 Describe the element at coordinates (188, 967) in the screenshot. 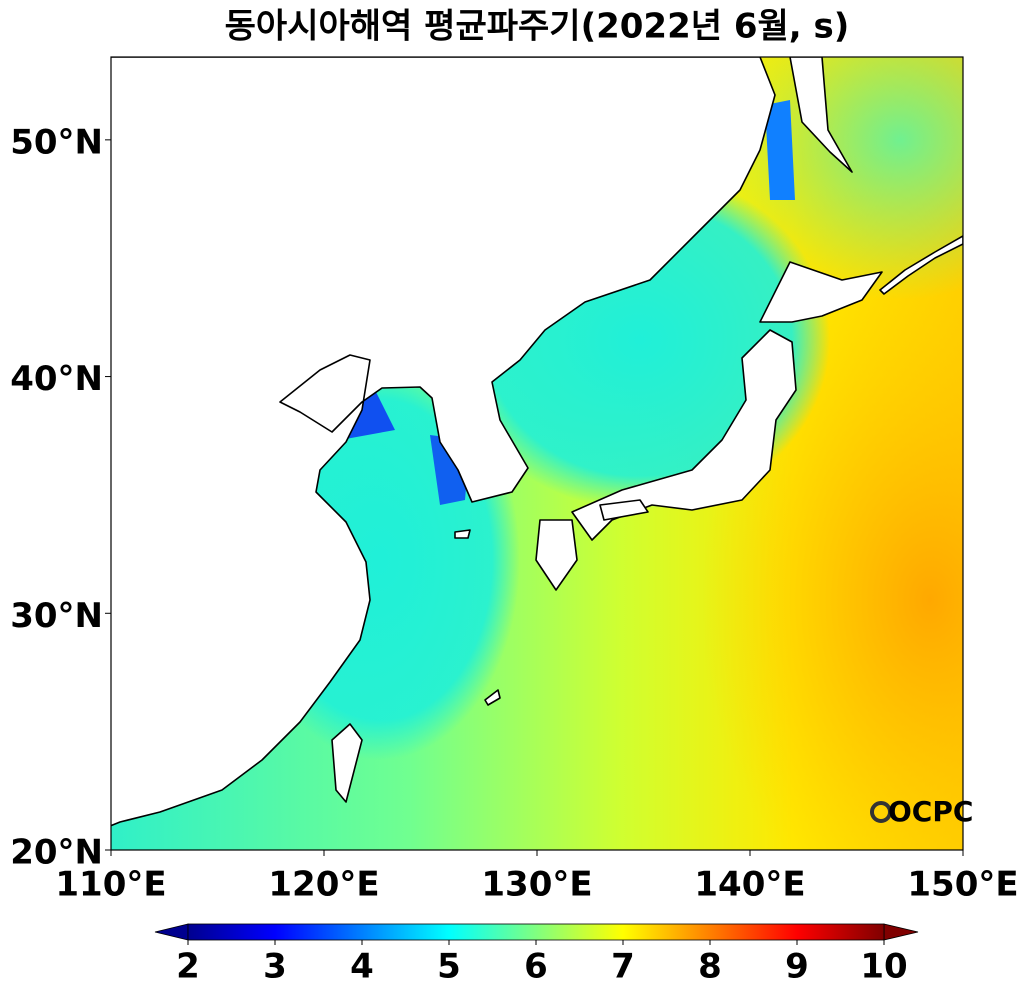

I see `colorbar-tick-label: 2` at that location.